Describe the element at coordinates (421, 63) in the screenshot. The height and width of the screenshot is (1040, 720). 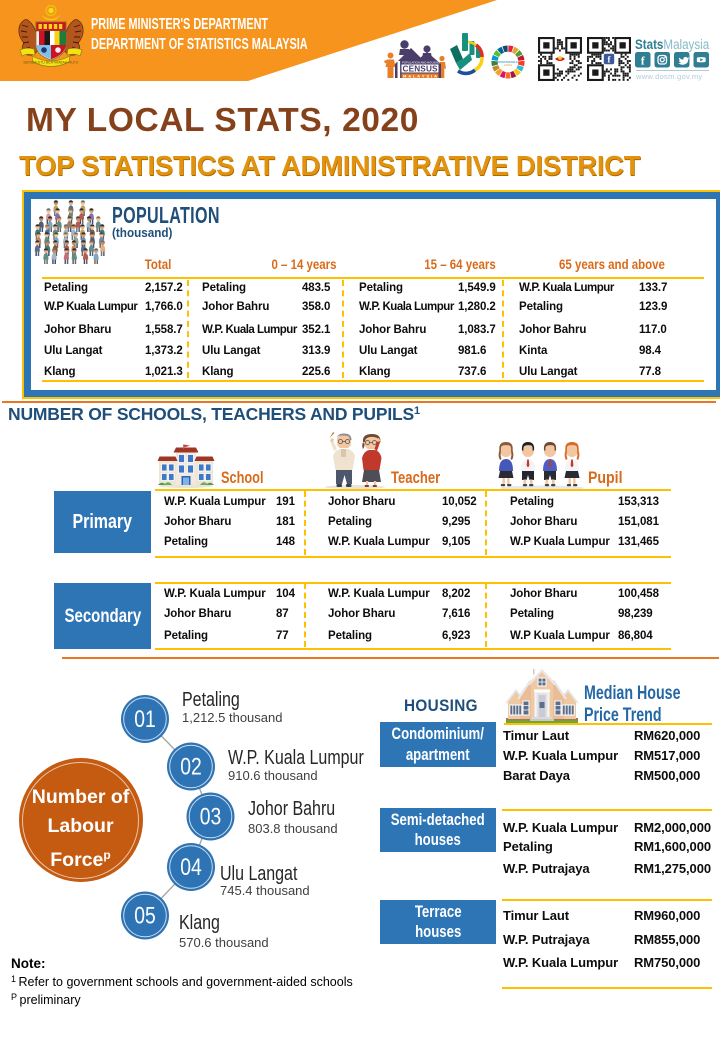
I see `svg-text: POPULATION AND HOUSING` at that location.